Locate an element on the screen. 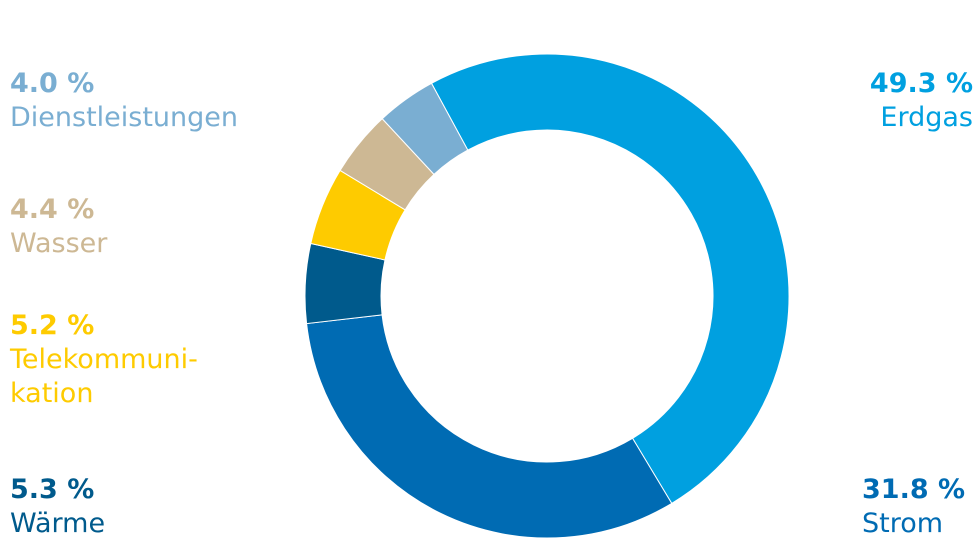 This screenshot has height=541, width=973. legend-label-telekommunikation: 5.2 % Telekommuni- kation is located at coordinates (104, 360).